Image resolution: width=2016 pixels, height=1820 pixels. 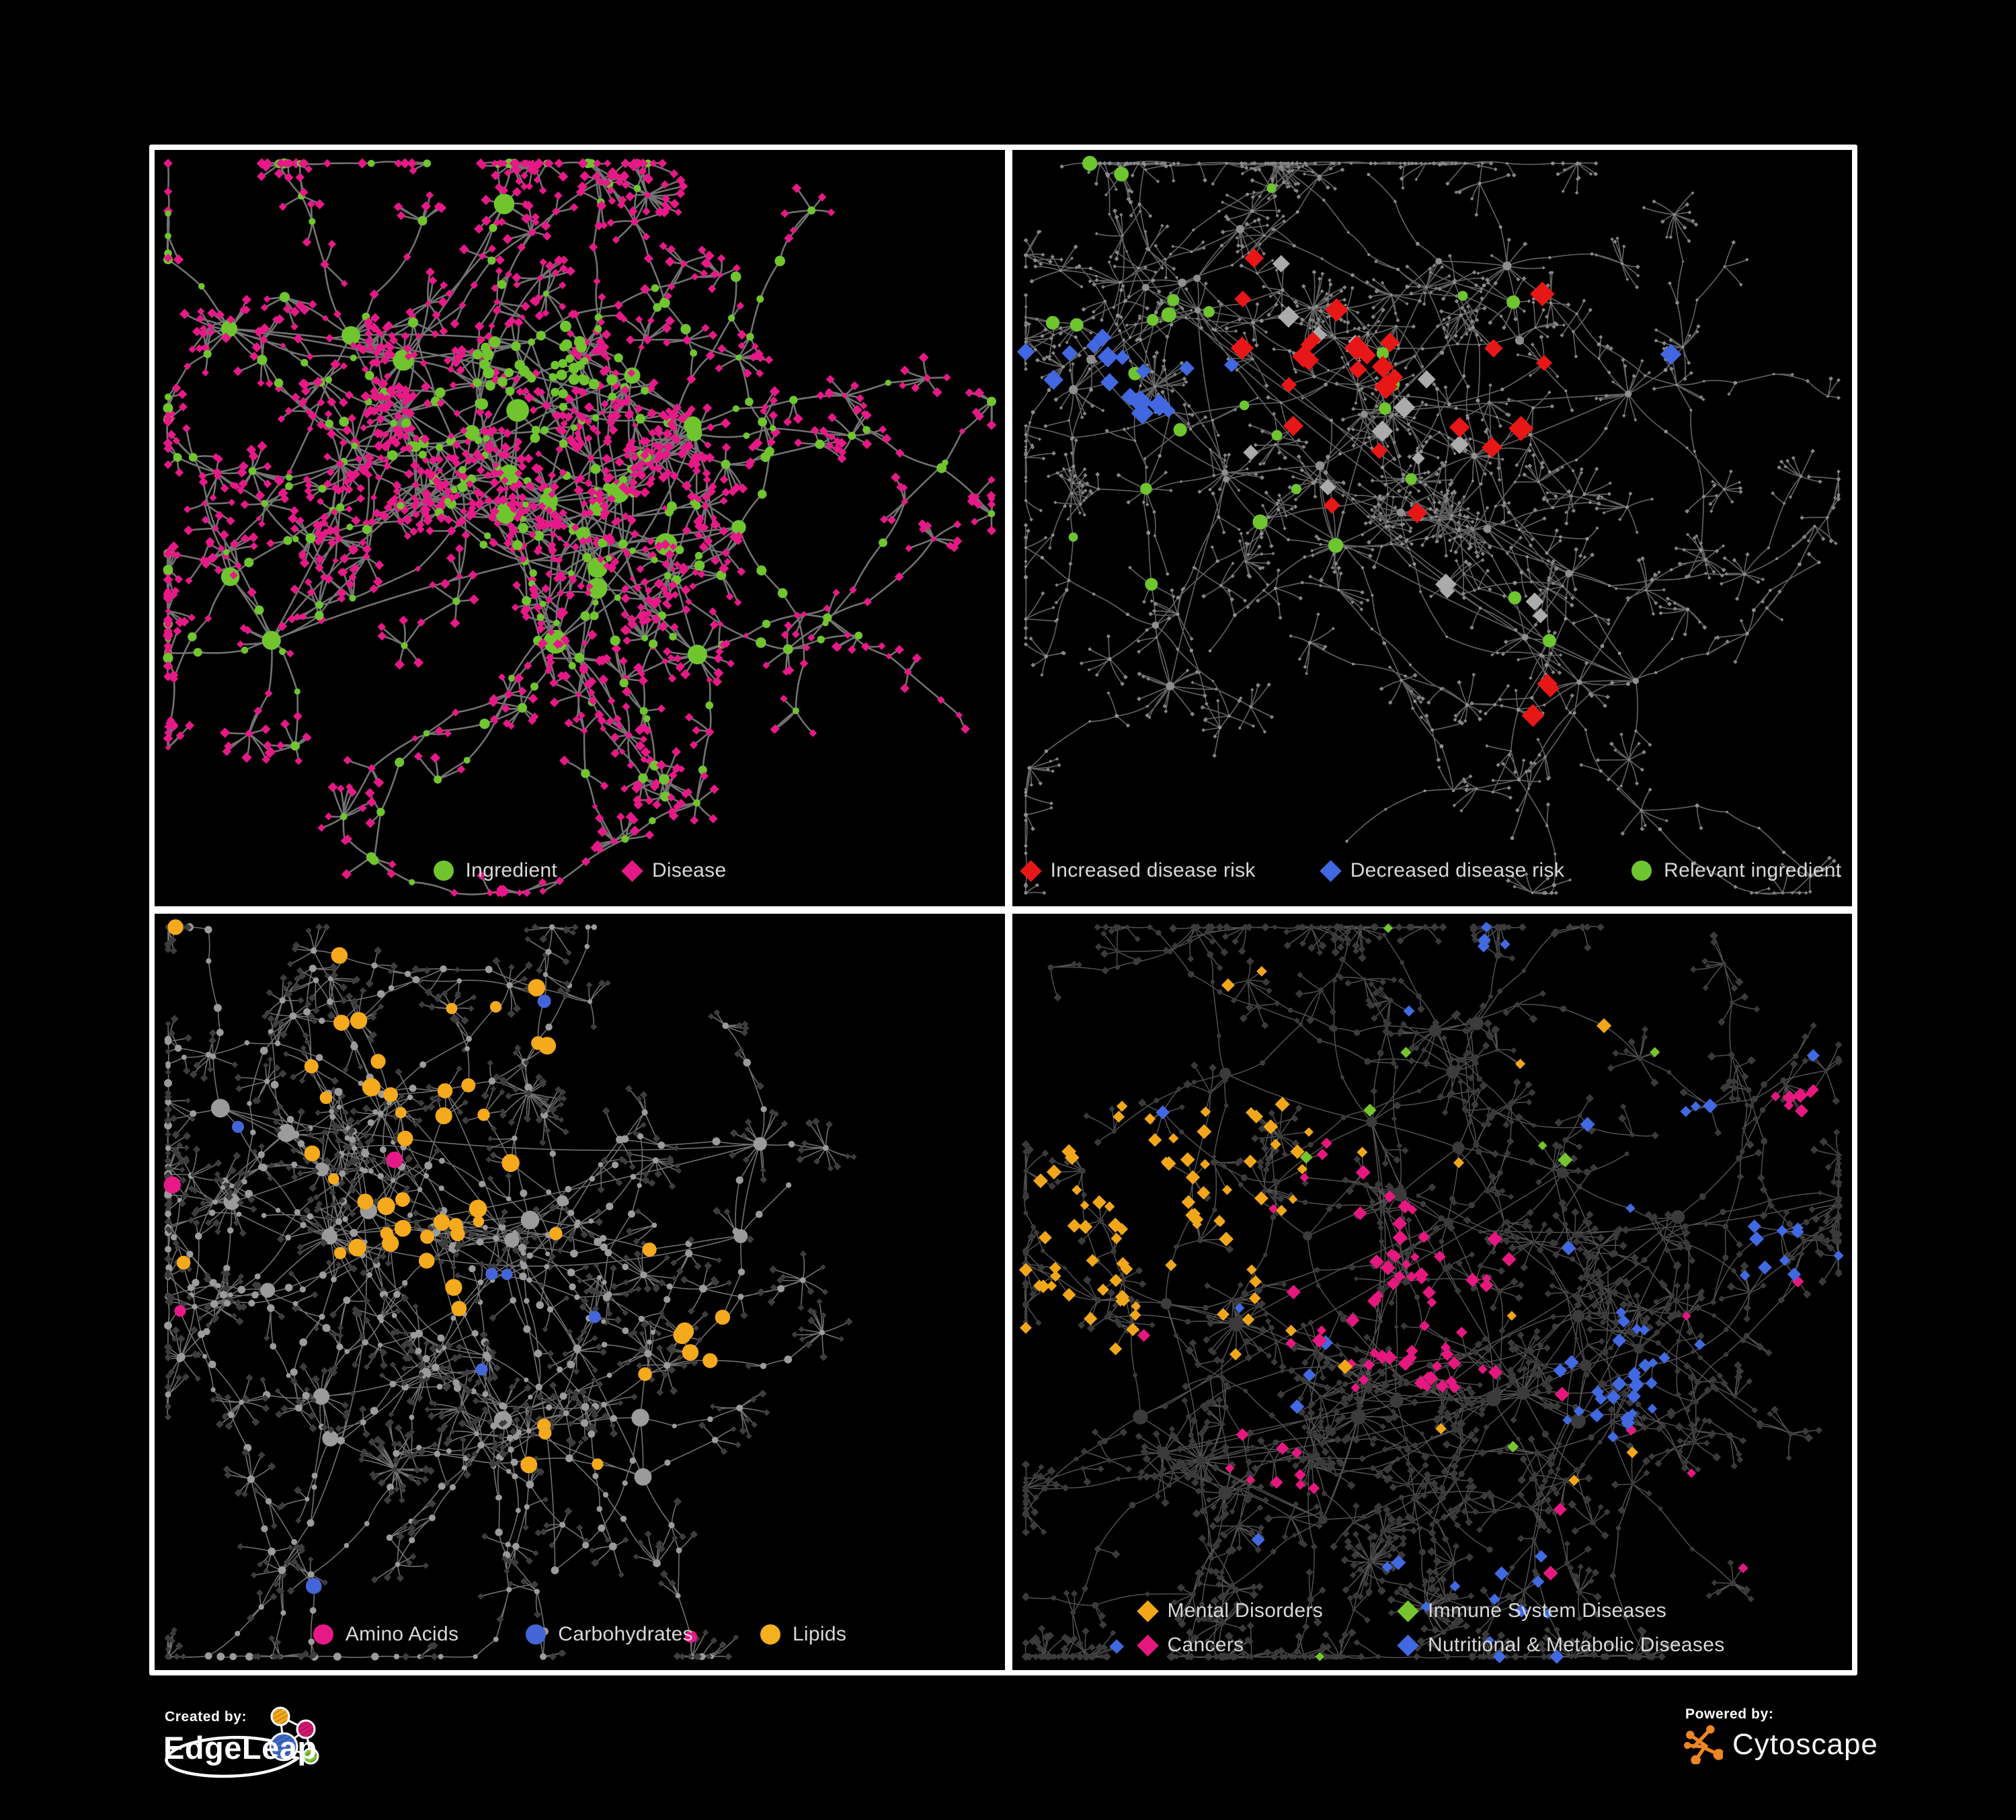 What do you see at coordinates (689, 870) in the screenshot?
I see `legend-label: Disease` at bounding box center [689, 870].